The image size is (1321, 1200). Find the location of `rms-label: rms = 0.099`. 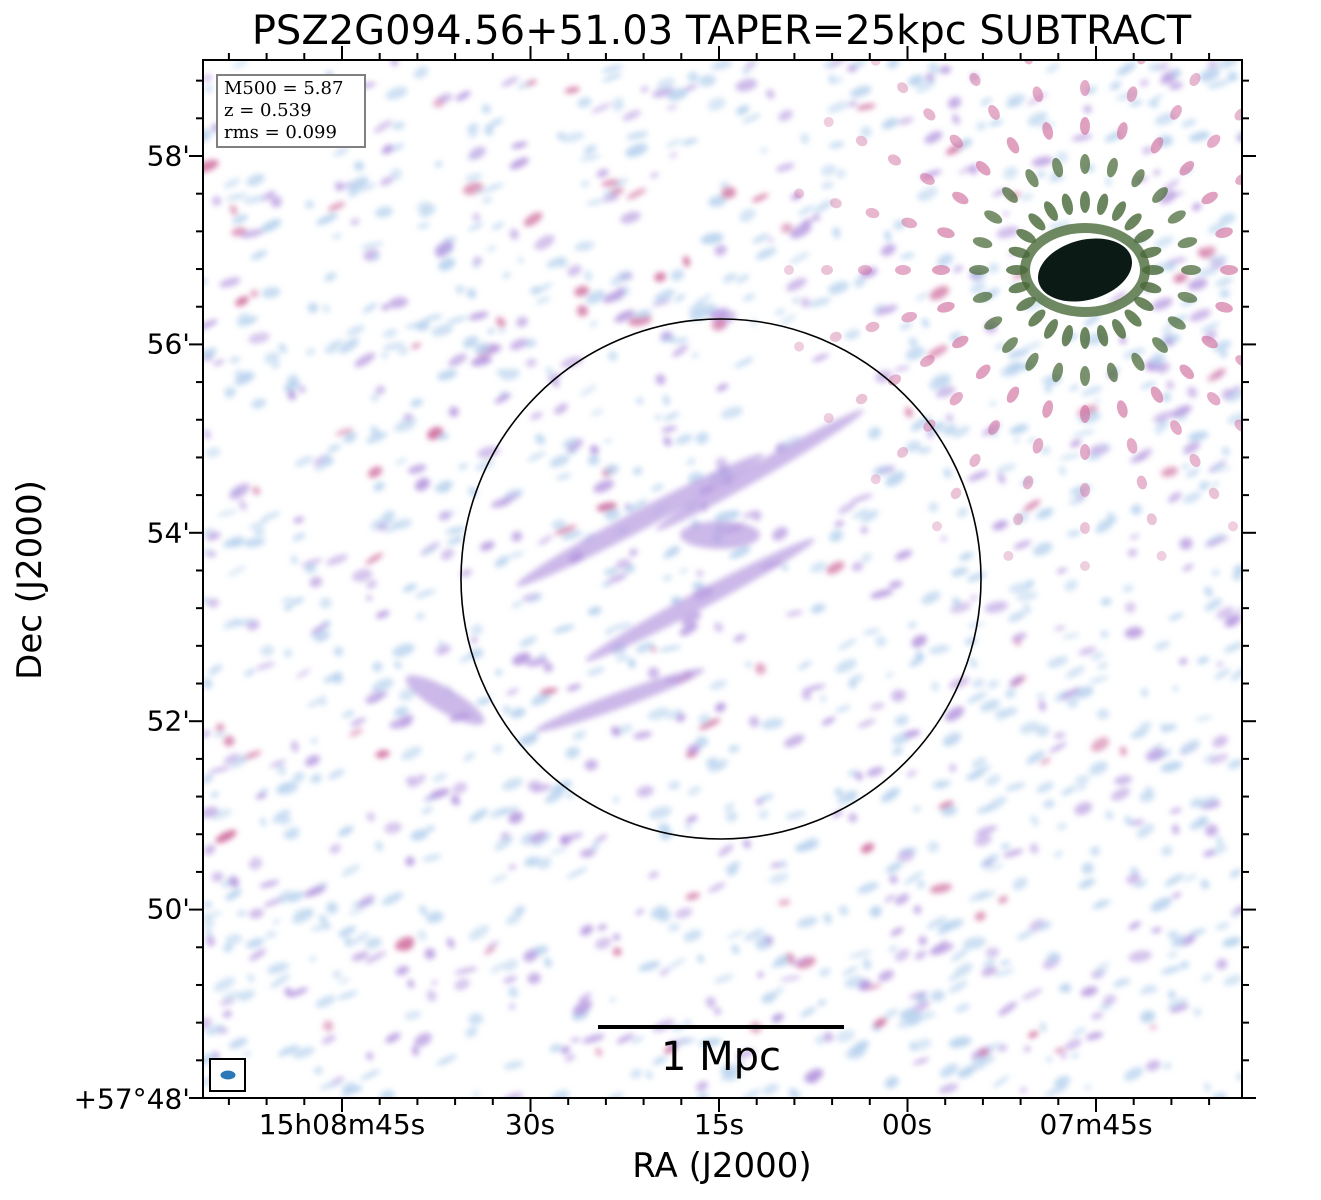

rms-label: rms = 0.099 is located at coordinates (280, 132).